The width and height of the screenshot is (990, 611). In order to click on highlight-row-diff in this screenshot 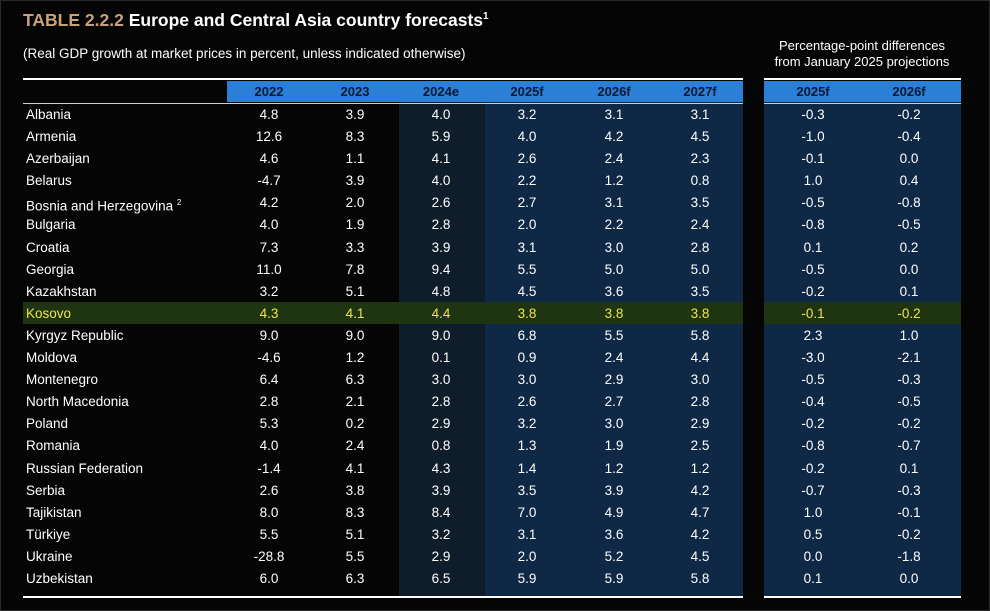, I will do `click(862, 313)`.